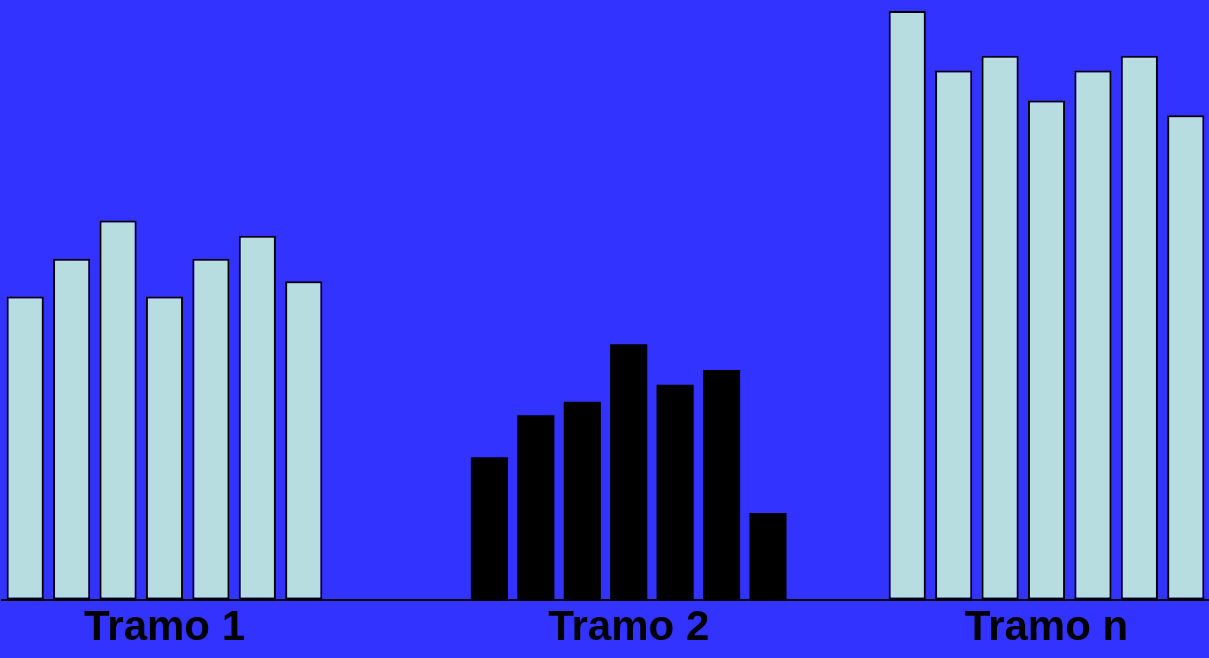 The image size is (1209, 658). What do you see at coordinates (629, 626) in the screenshot?
I see `x-tick-label: Tramo 2` at bounding box center [629, 626].